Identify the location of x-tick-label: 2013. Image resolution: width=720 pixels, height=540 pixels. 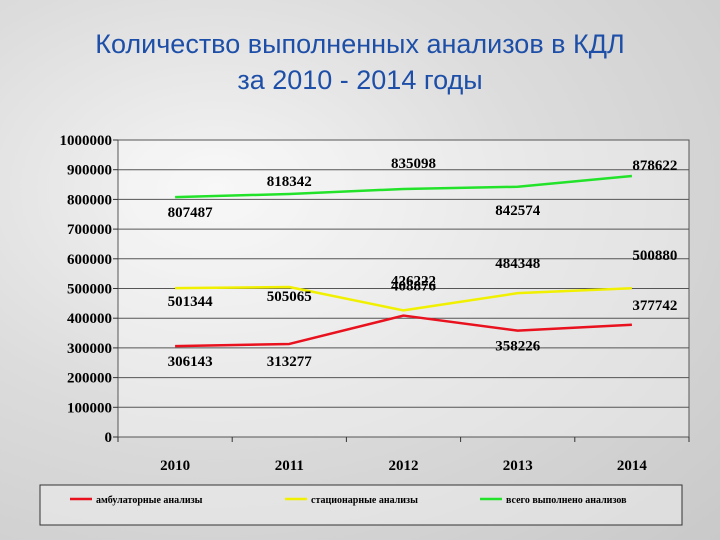
(518, 466).